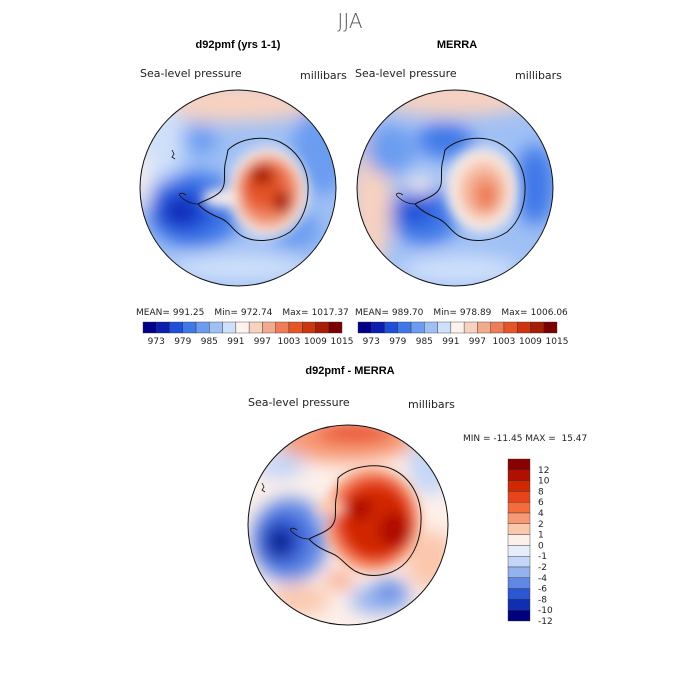 Image resolution: width=700 pixels, height=700 pixels. I want to click on map-merra, so click(455, 188).